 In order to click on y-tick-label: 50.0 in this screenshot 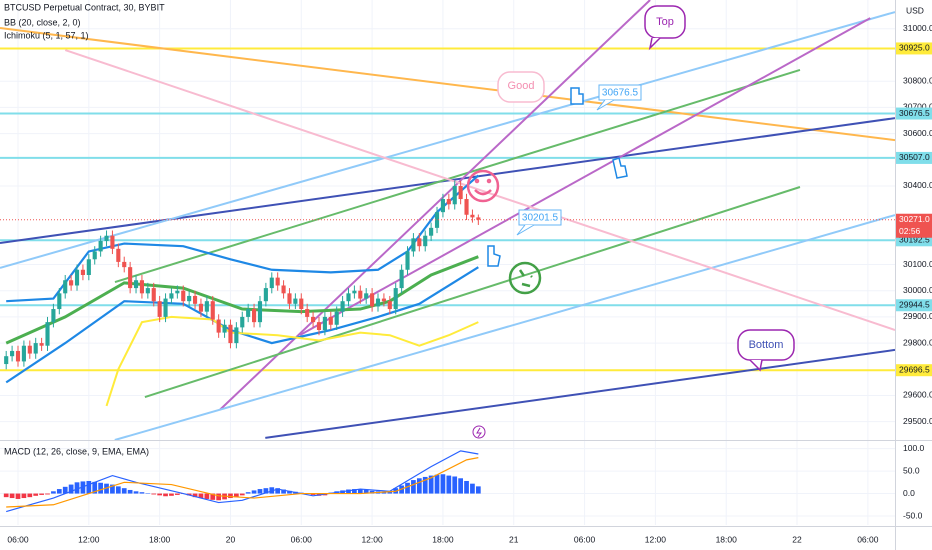, I will do `click(911, 470)`.